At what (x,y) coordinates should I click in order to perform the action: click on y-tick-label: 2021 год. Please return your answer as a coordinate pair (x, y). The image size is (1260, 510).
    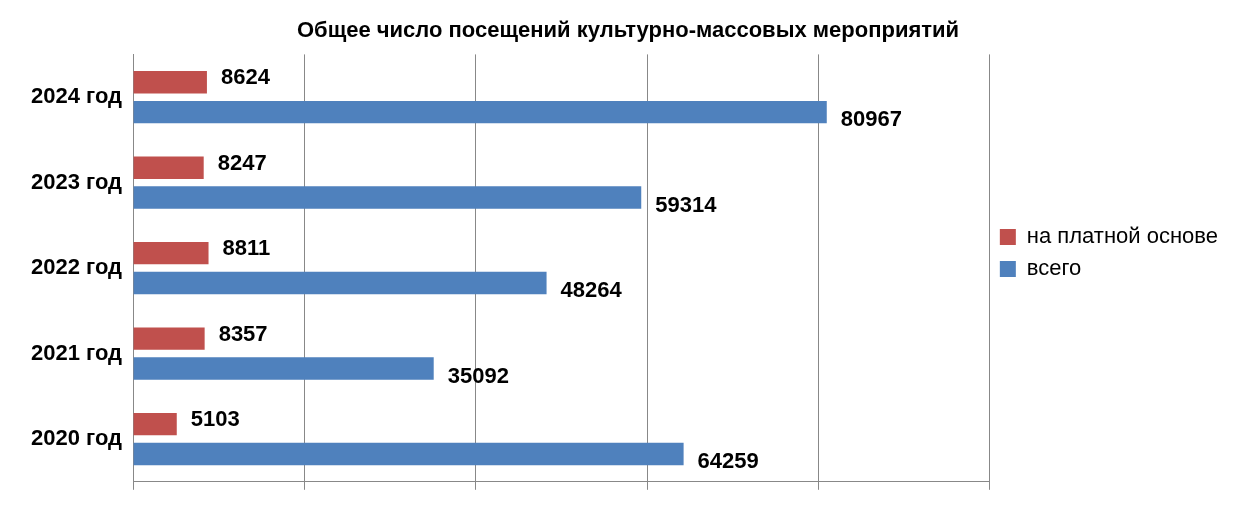
    Looking at the image, I should click on (76, 352).